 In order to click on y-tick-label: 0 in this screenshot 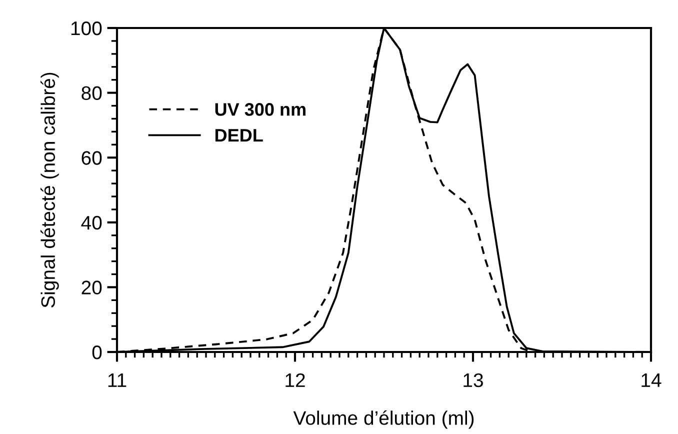, I will do `click(97, 352)`.